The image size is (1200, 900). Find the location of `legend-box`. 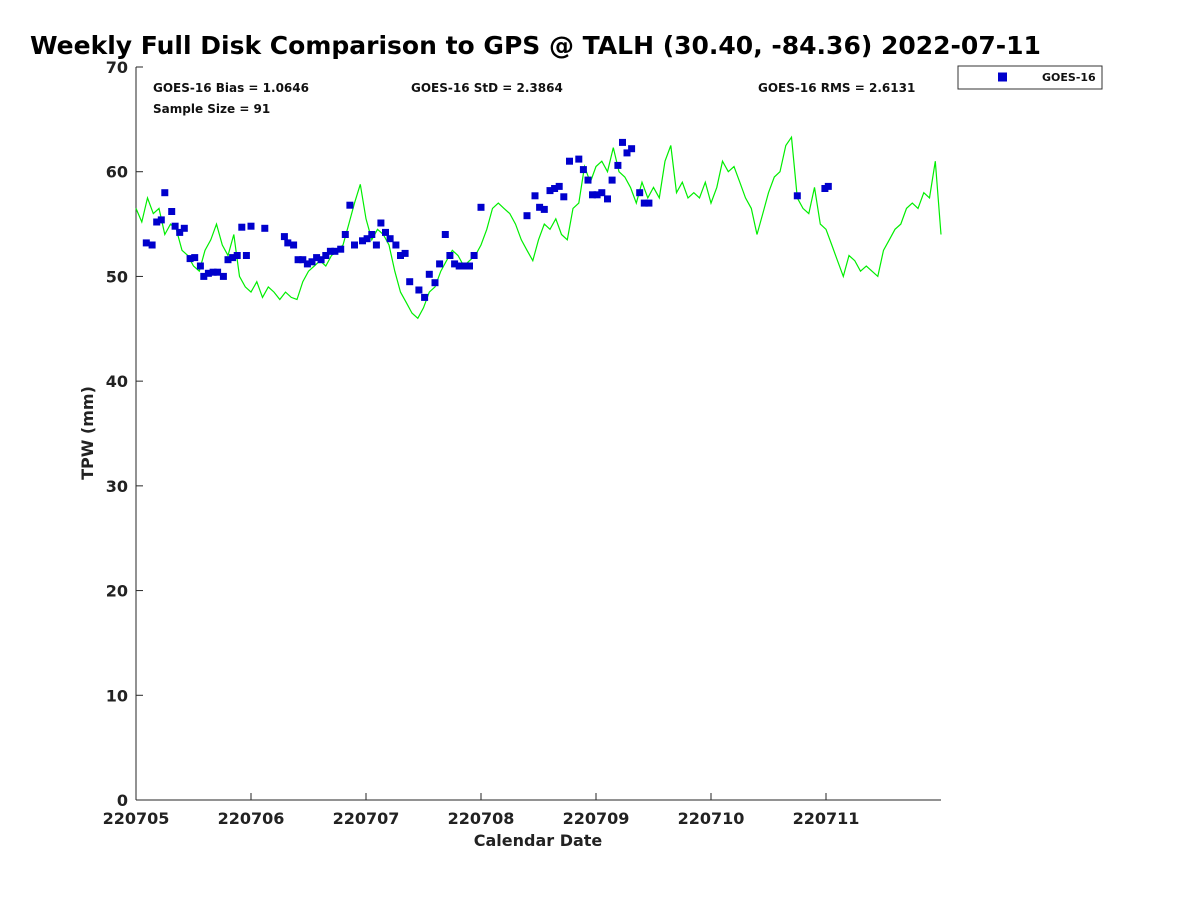

legend-box is located at coordinates (1030, 77).